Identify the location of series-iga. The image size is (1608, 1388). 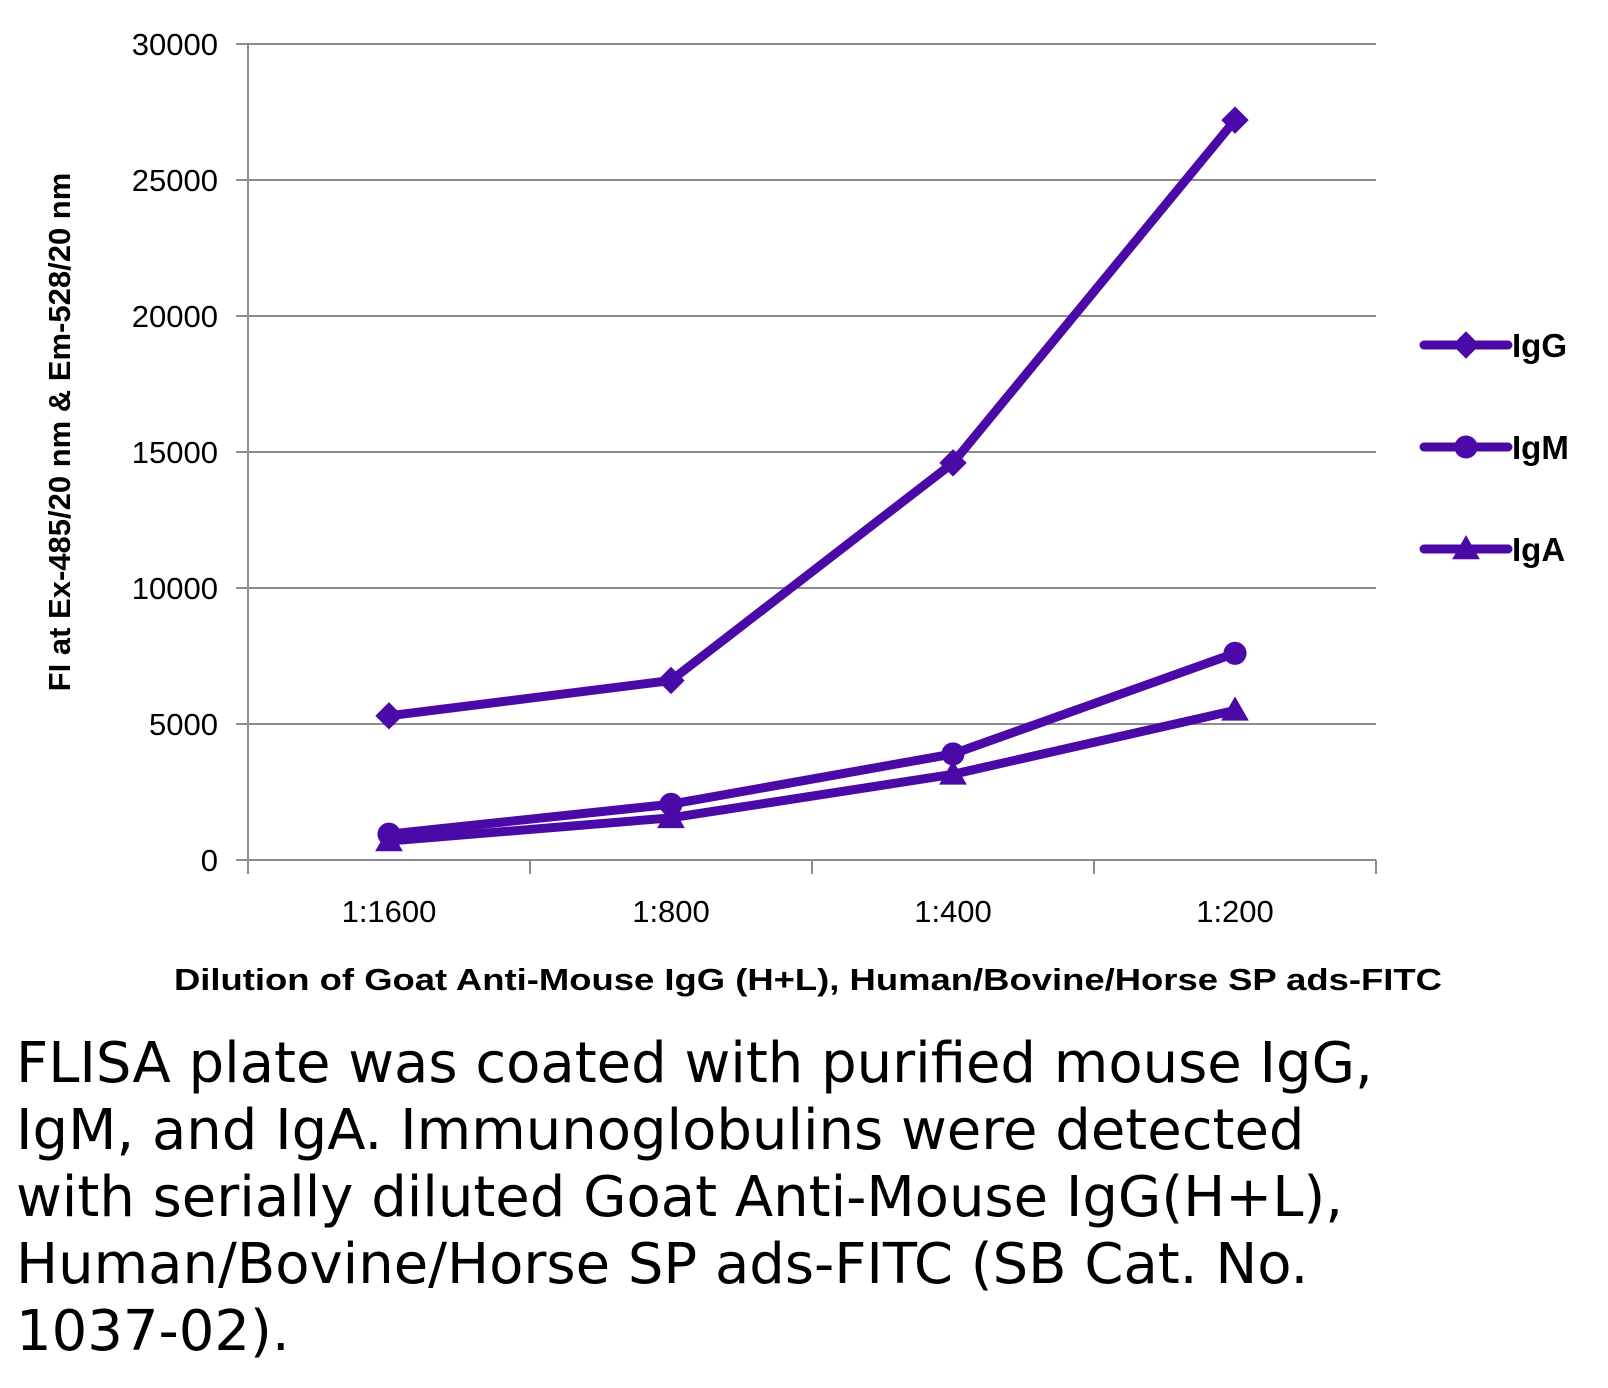
(812, 774).